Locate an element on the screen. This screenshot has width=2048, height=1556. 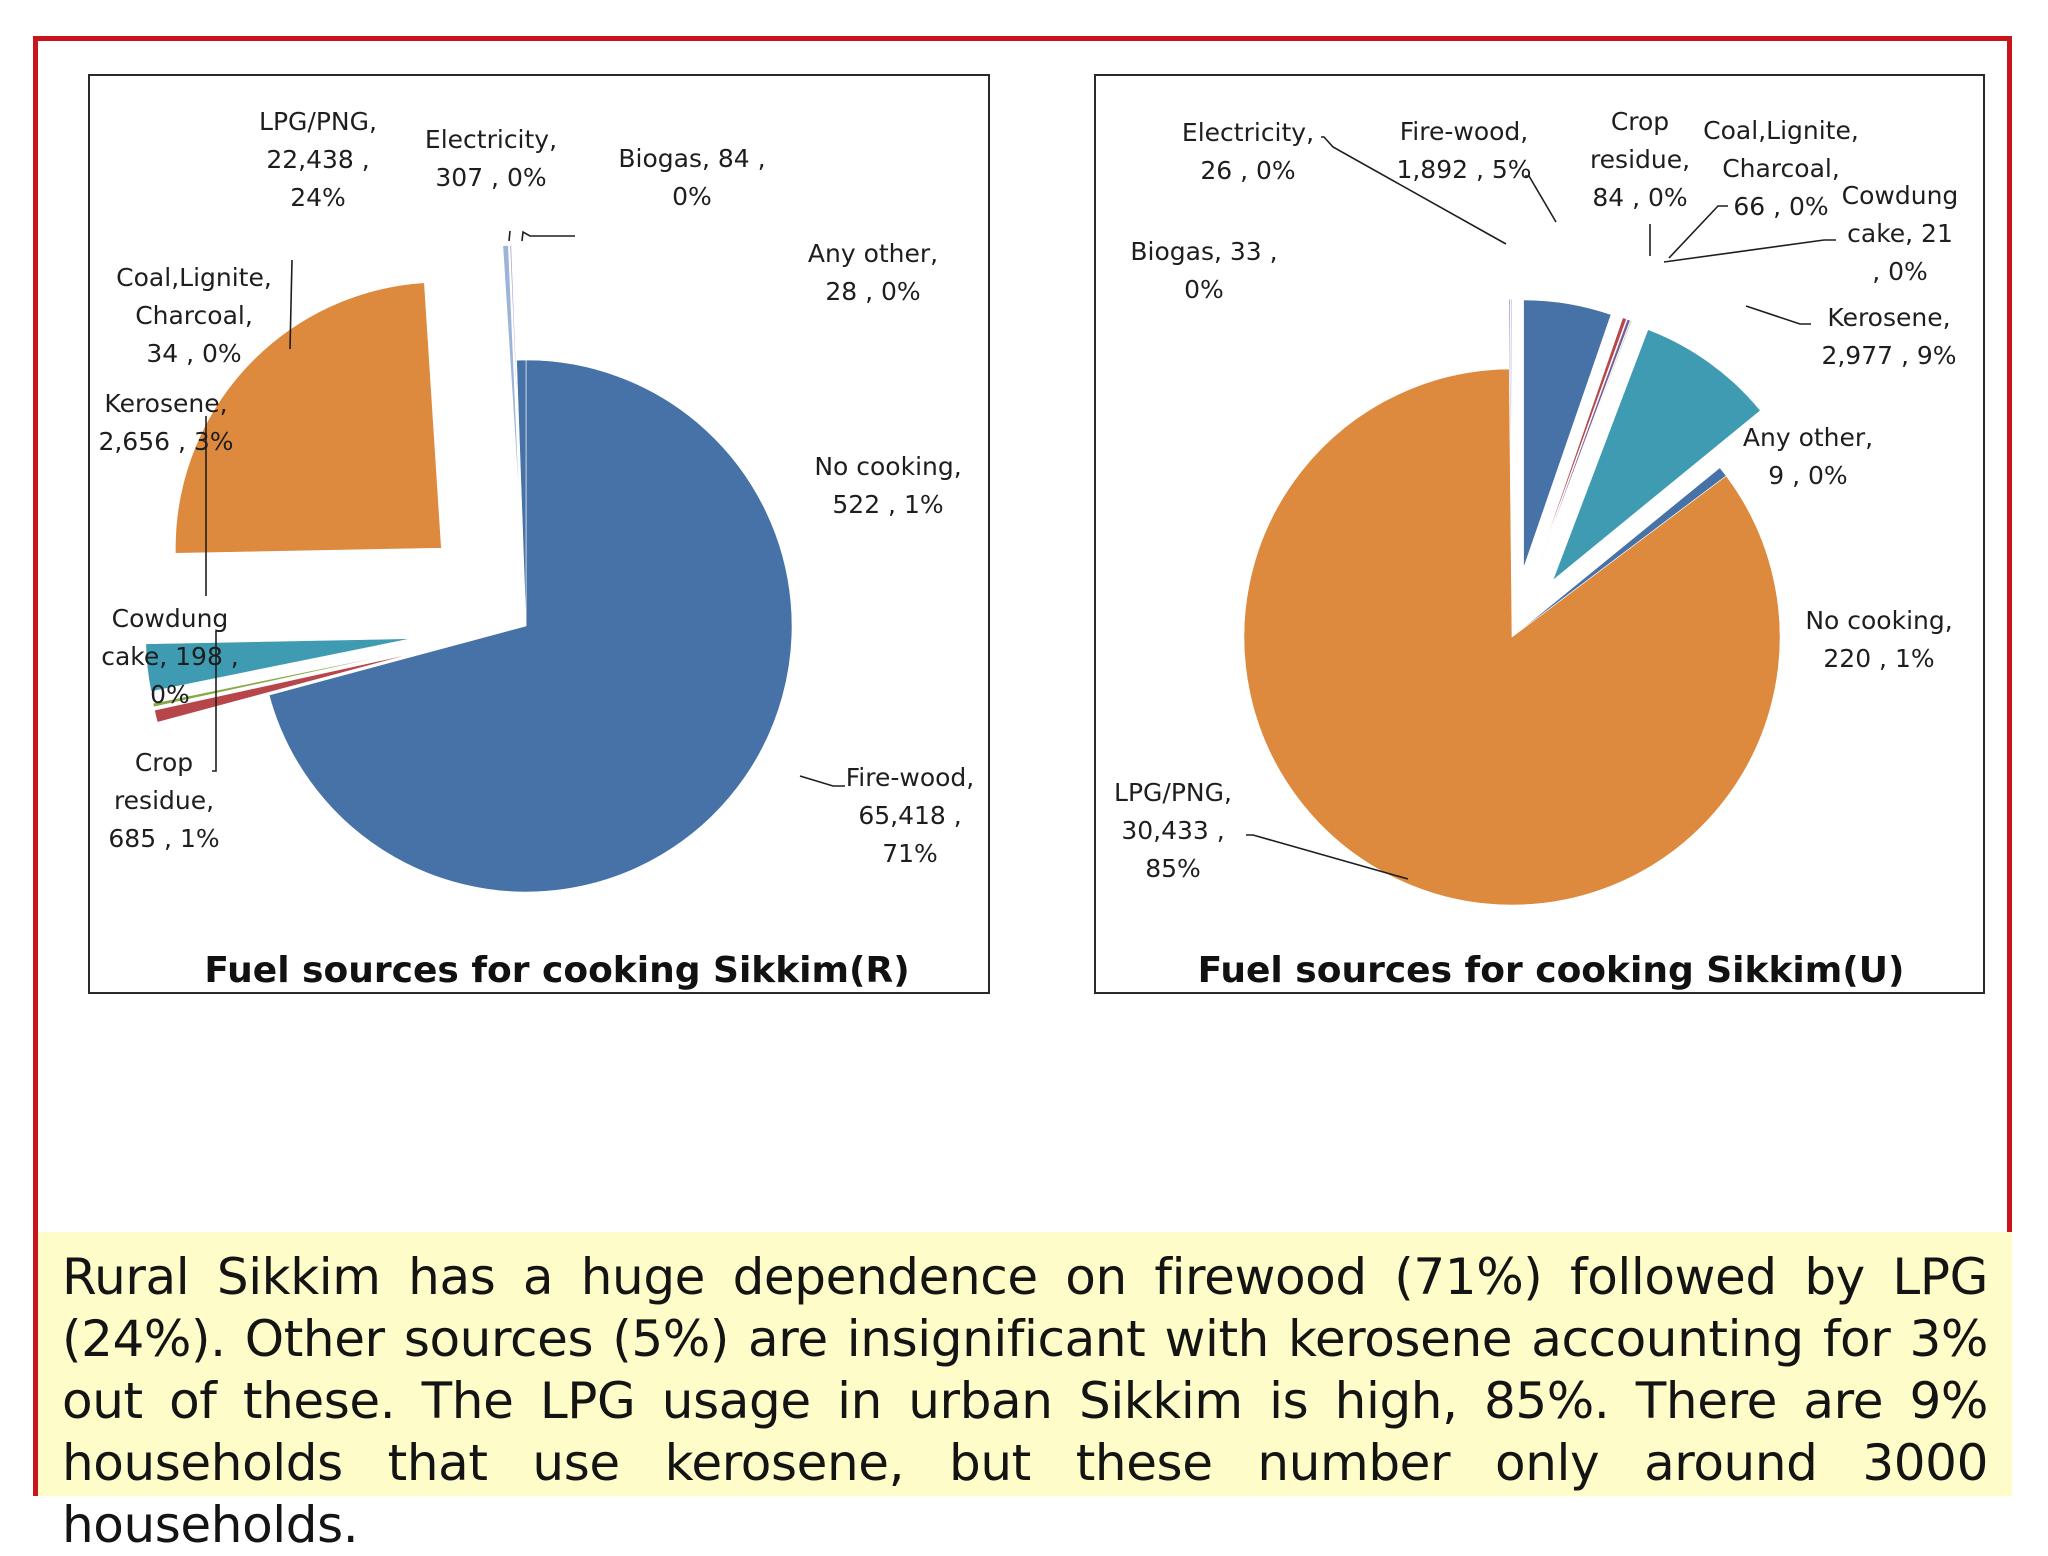
data-label-biogas: Biogas, 84 , 0% is located at coordinates (691, 177).